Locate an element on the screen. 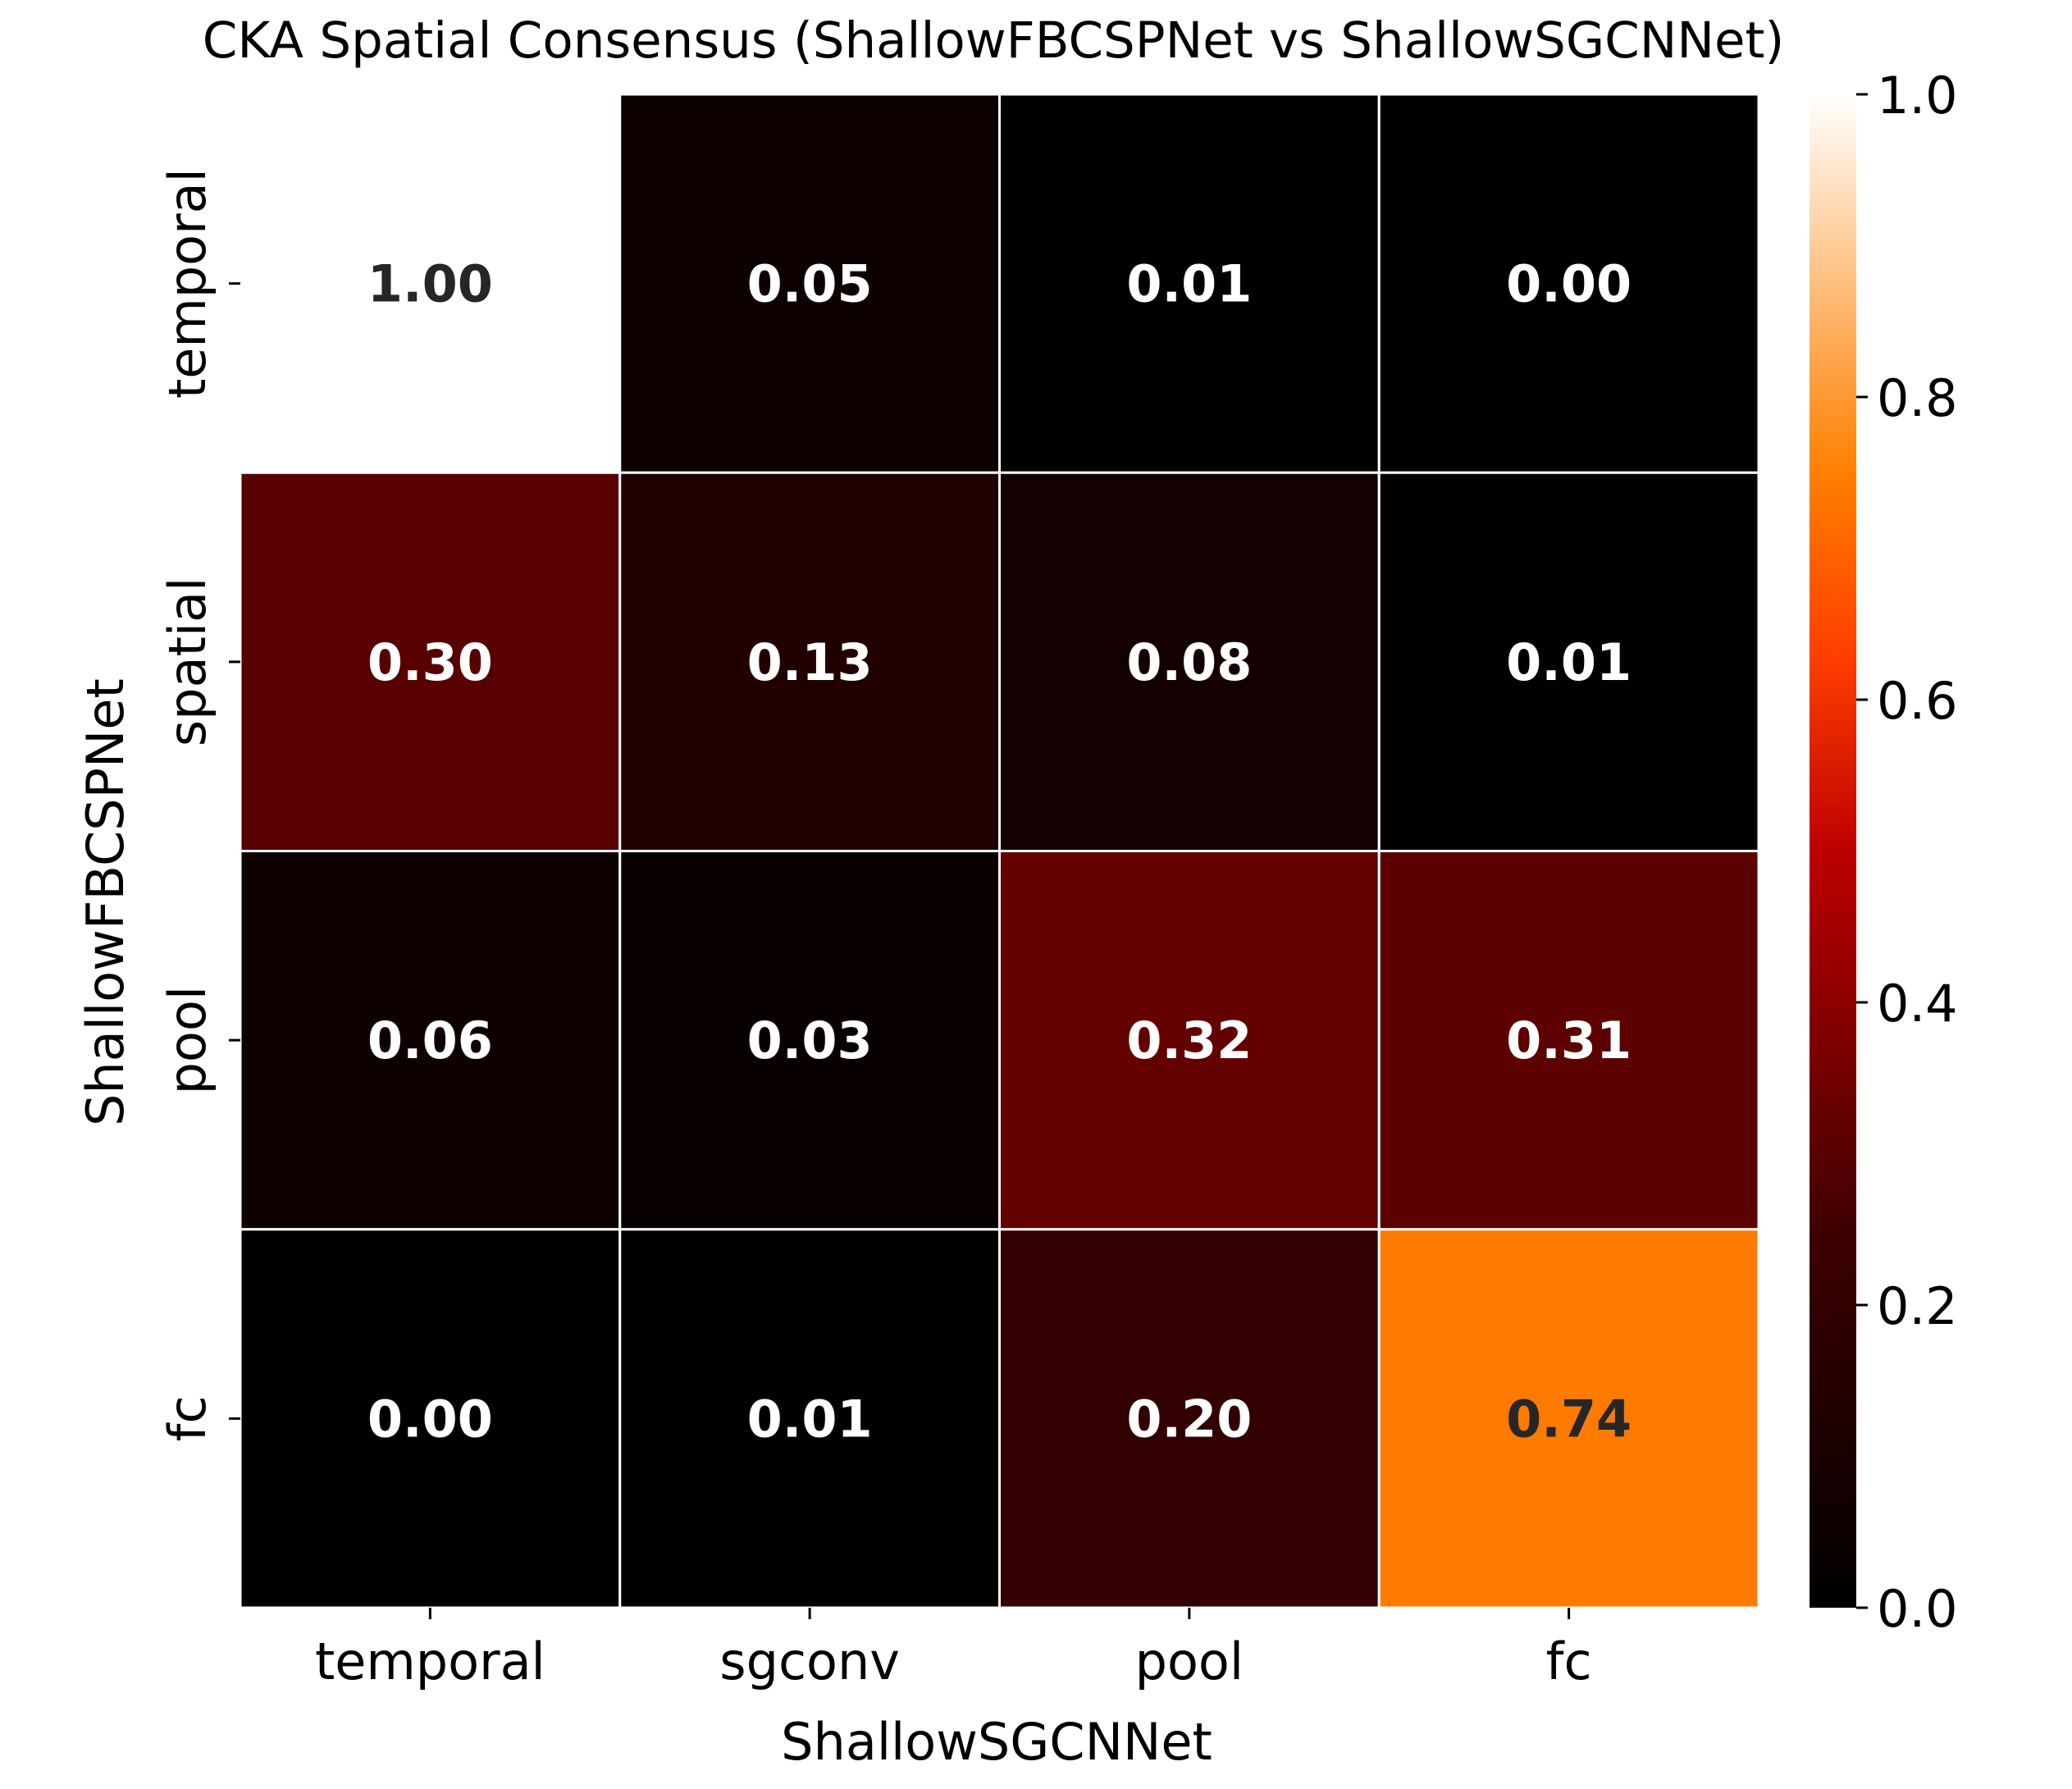 This screenshot has height=1789, width=2072. y-tick-label: fc is located at coordinates (187, 1418).